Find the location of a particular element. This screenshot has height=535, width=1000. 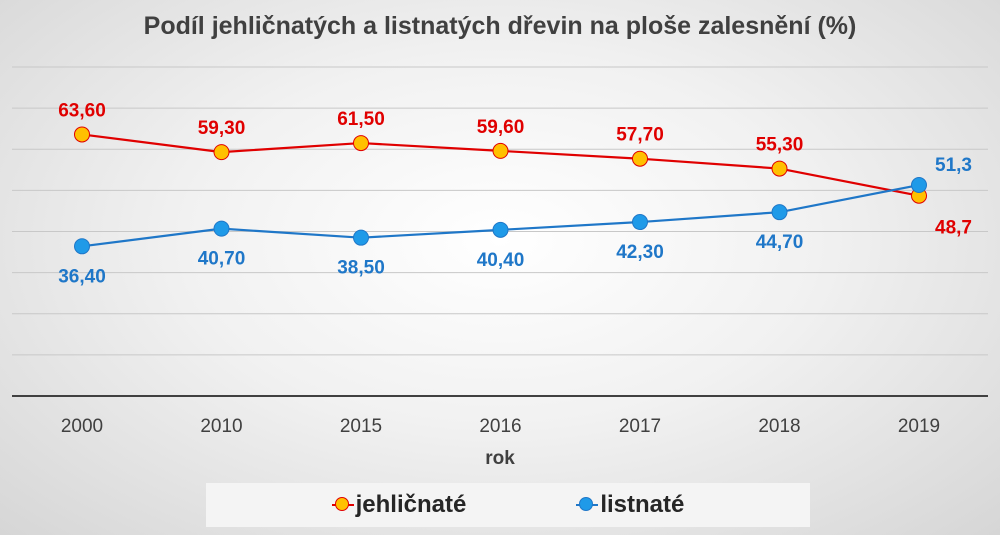

legend-label-listnate: listnaté is located at coordinates (642, 504).